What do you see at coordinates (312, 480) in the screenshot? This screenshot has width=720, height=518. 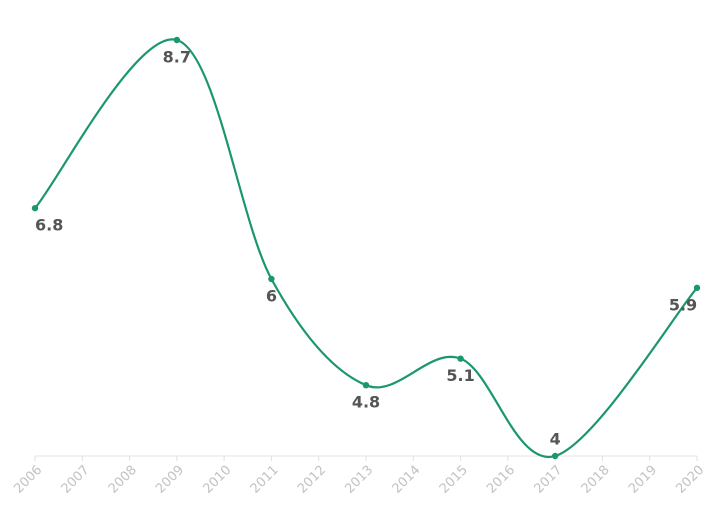 I see `x-tick-label: 2012` at bounding box center [312, 480].